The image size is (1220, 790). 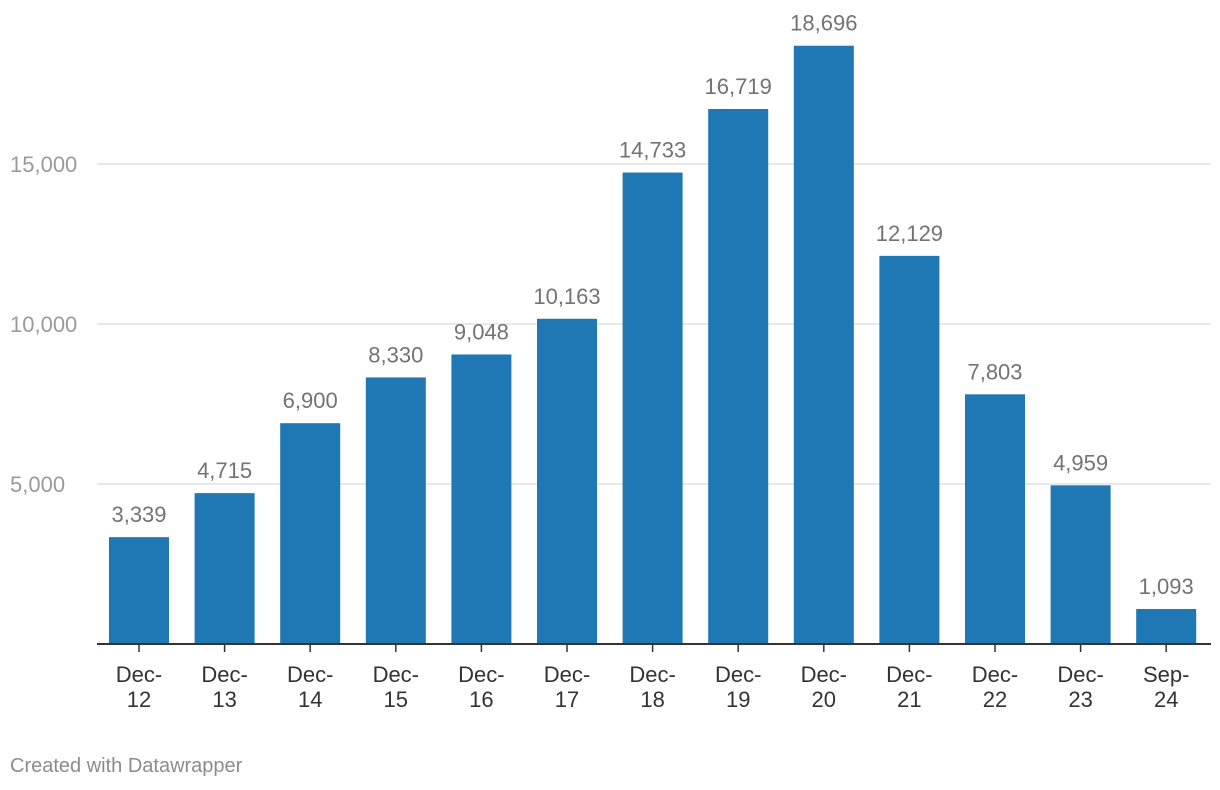 What do you see at coordinates (138, 514) in the screenshot?
I see `bar-value-label: 3,339` at bounding box center [138, 514].